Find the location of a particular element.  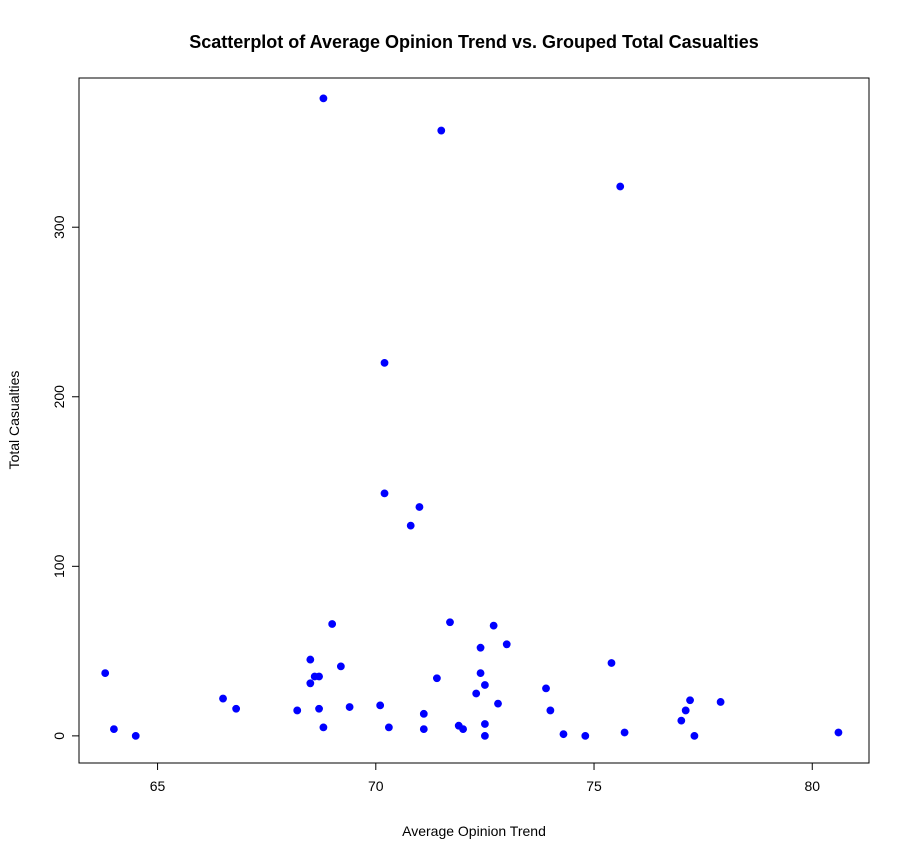

x-axis-label: Average Opinion Trend is located at coordinates (474, 831).